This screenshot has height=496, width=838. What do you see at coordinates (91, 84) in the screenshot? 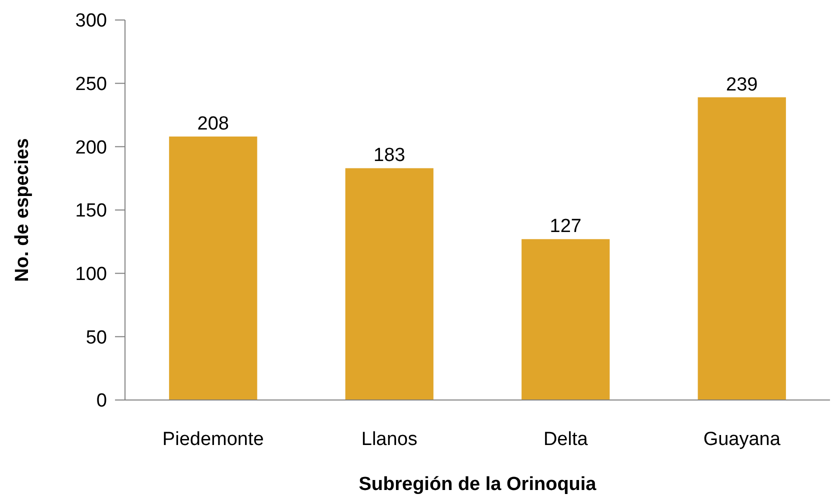
I see `y-tick-label: 250` at bounding box center [91, 84].